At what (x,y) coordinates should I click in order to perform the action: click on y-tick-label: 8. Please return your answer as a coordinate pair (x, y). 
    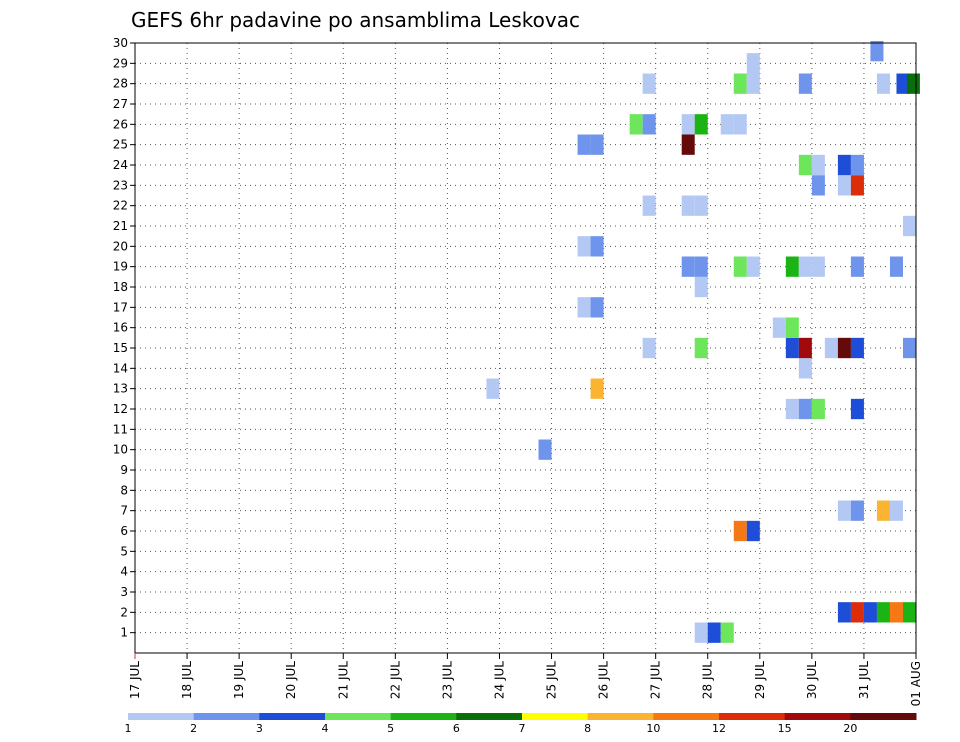
    Looking at the image, I should click on (124, 490).